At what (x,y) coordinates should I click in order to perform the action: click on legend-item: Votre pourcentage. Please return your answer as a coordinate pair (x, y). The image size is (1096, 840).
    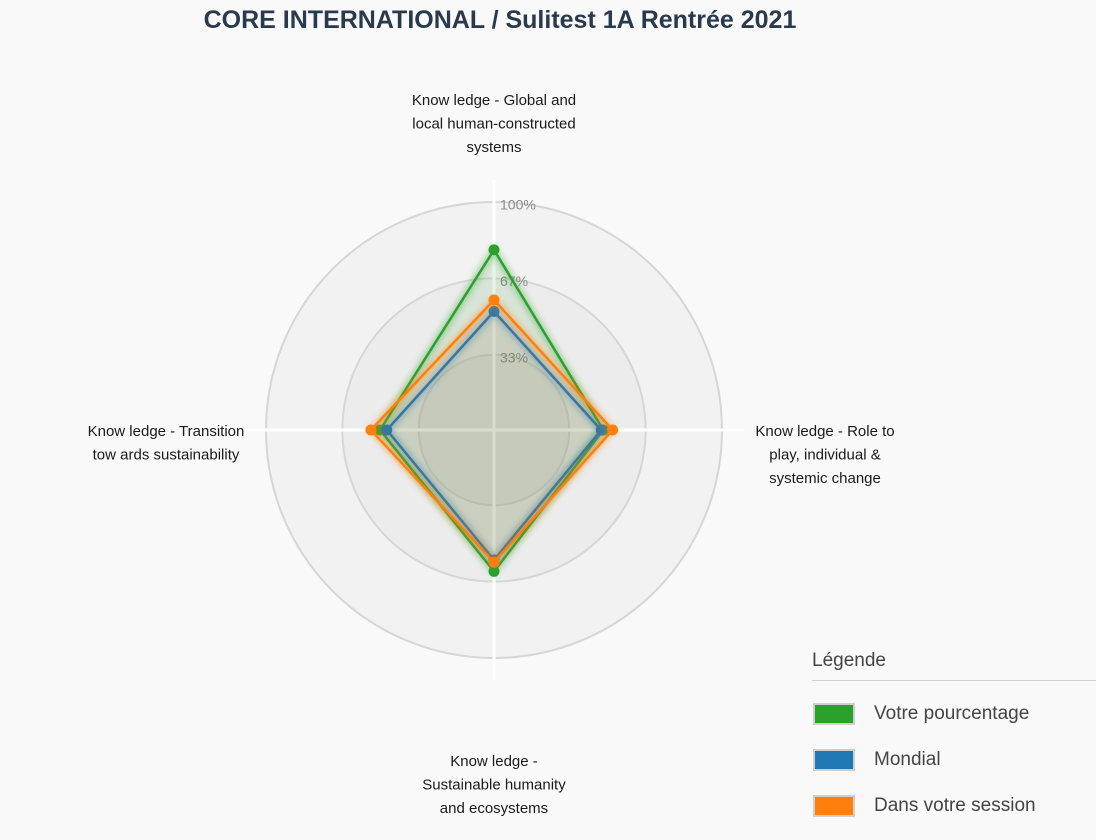
    Looking at the image, I should click on (954, 714).